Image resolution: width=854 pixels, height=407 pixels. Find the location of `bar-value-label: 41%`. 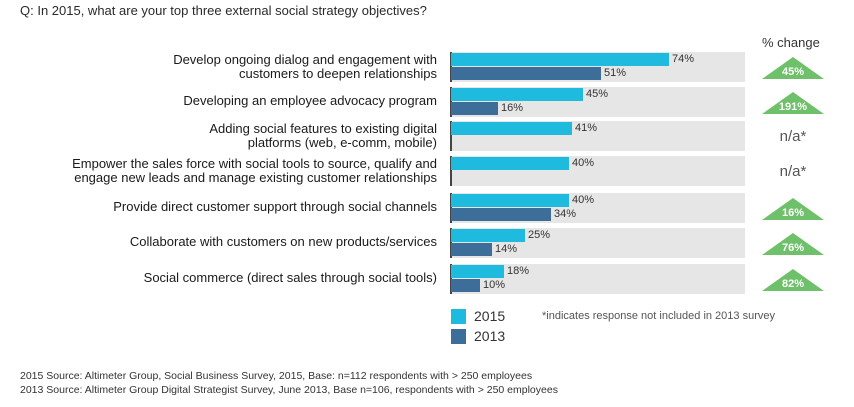

bar-value-label: 41% is located at coordinates (586, 128).